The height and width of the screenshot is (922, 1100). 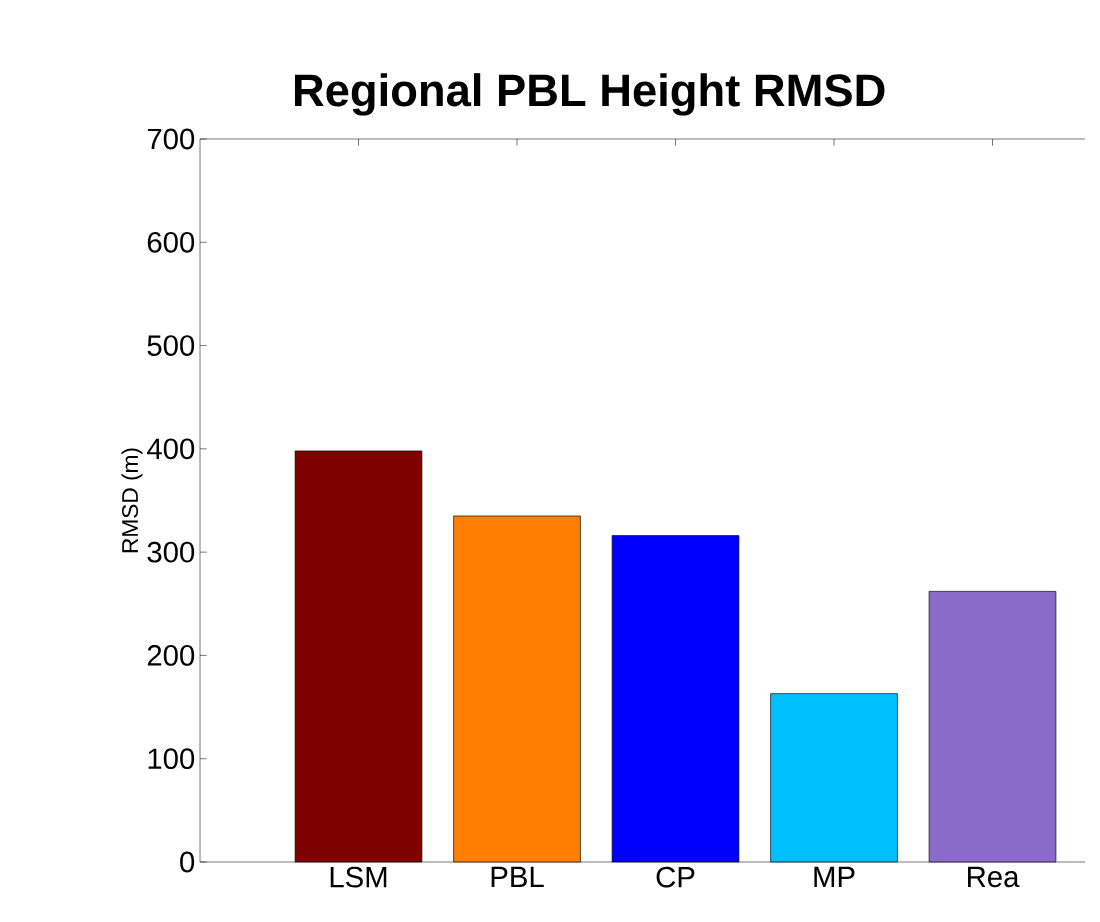 What do you see at coordinates (834, 876) in the screenshot?
I see `x-tick-label: MP` at bounding box center [834, 876].